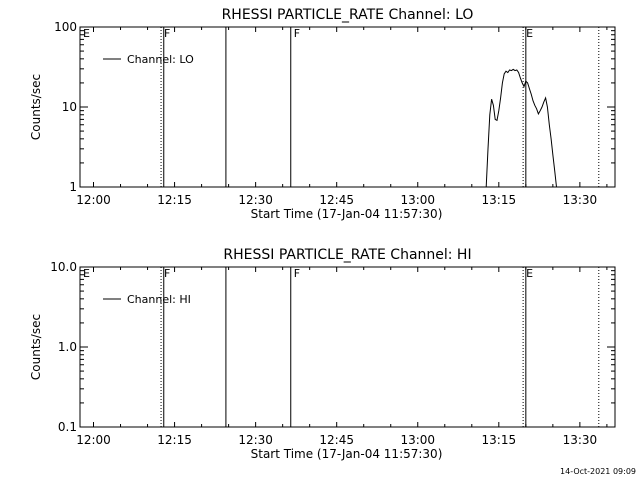  I want to click on legend-entry: Channel: HI, so click(159, 299).